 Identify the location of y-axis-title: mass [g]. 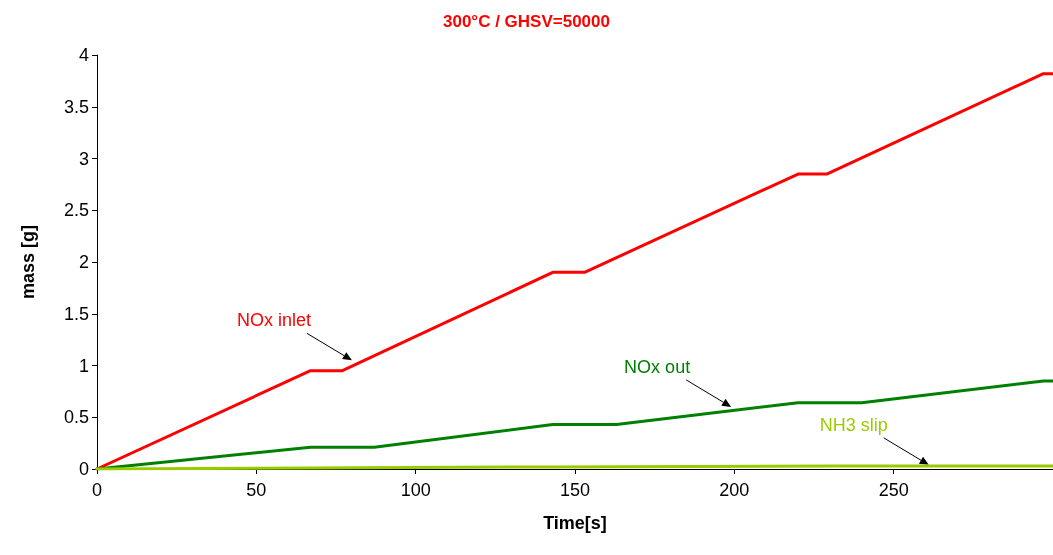
(28, 262).